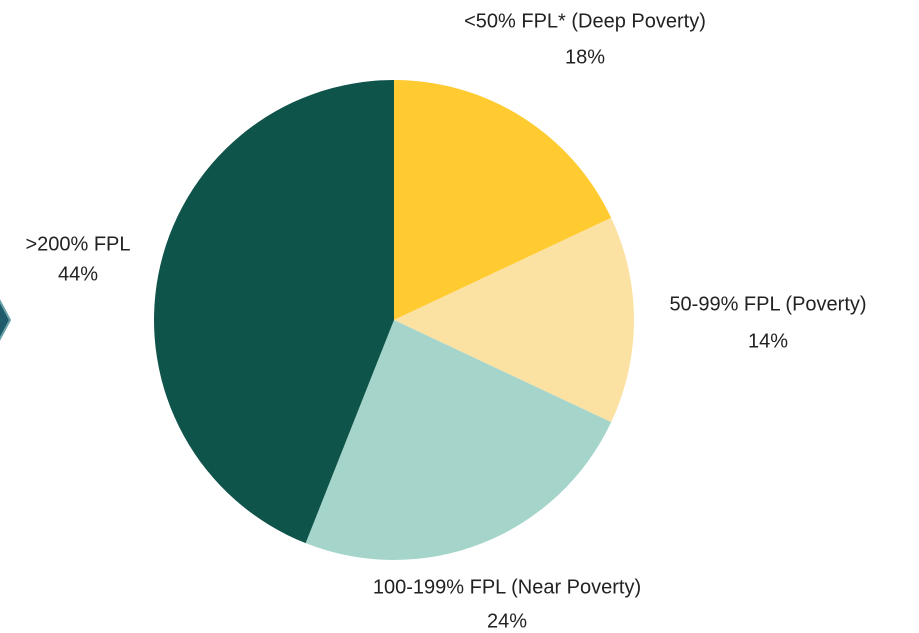 The height and width of the screenshot is (633, 919). Describe the element at coordinates (585, 21) in the screenshot. I see `slice-label: <50% FPL* (Deep Poverty)` at that location.